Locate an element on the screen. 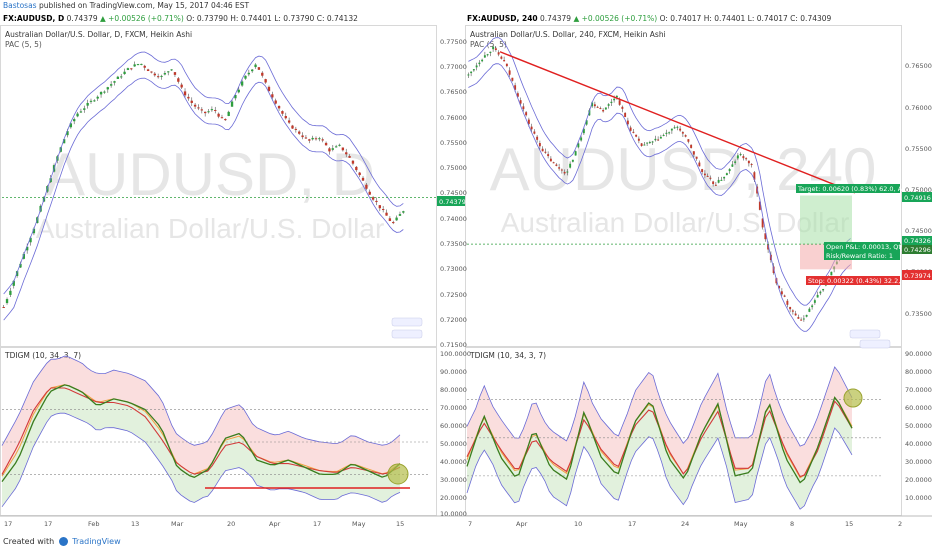  target-label-box is located at coordinates (848, 188).